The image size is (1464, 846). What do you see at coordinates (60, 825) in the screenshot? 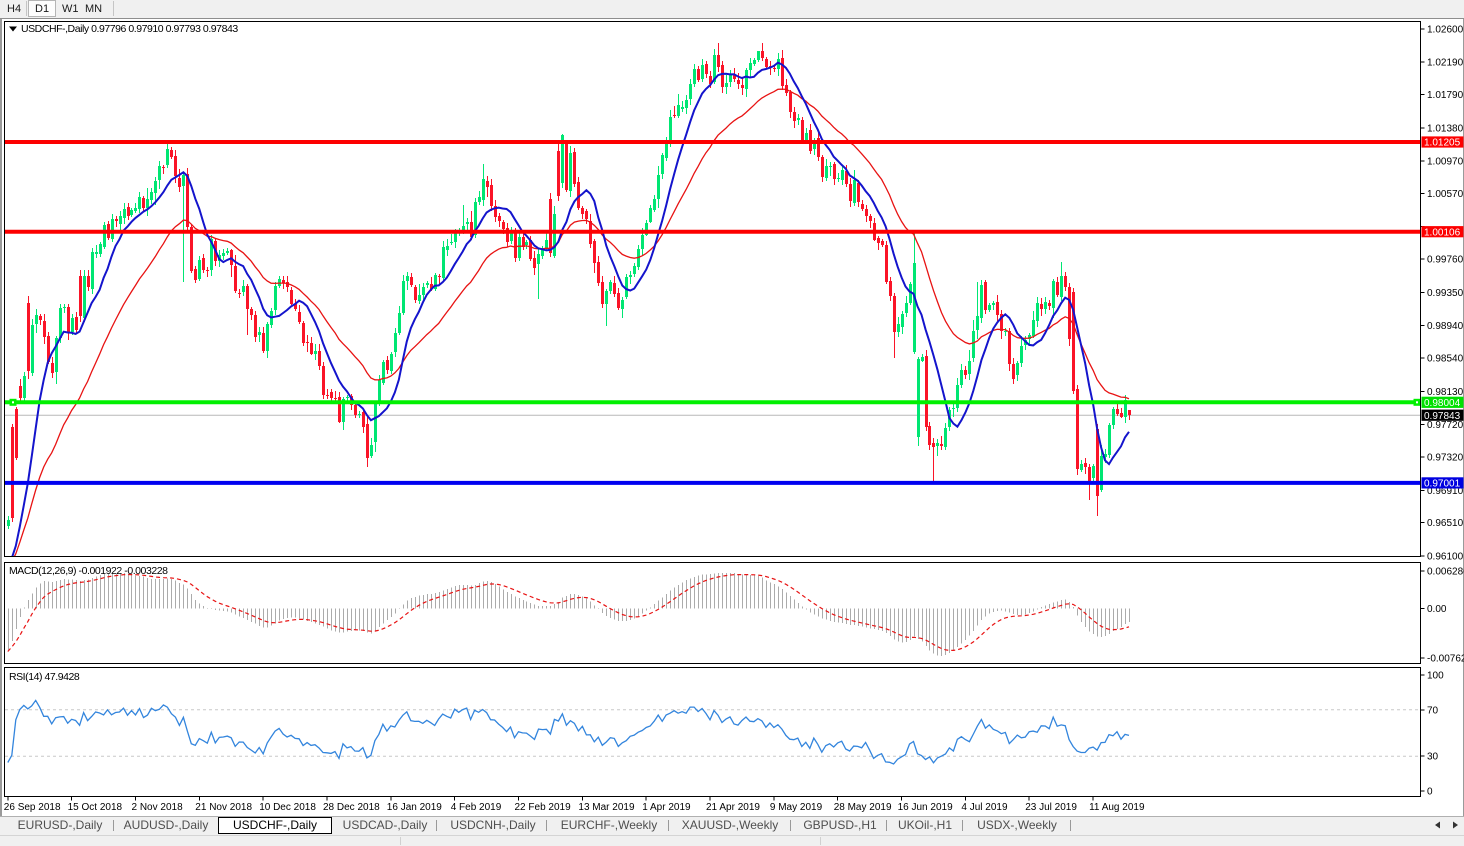
I see `svg-text: EURUSD-,Daily` at bounding box center [60, 825].